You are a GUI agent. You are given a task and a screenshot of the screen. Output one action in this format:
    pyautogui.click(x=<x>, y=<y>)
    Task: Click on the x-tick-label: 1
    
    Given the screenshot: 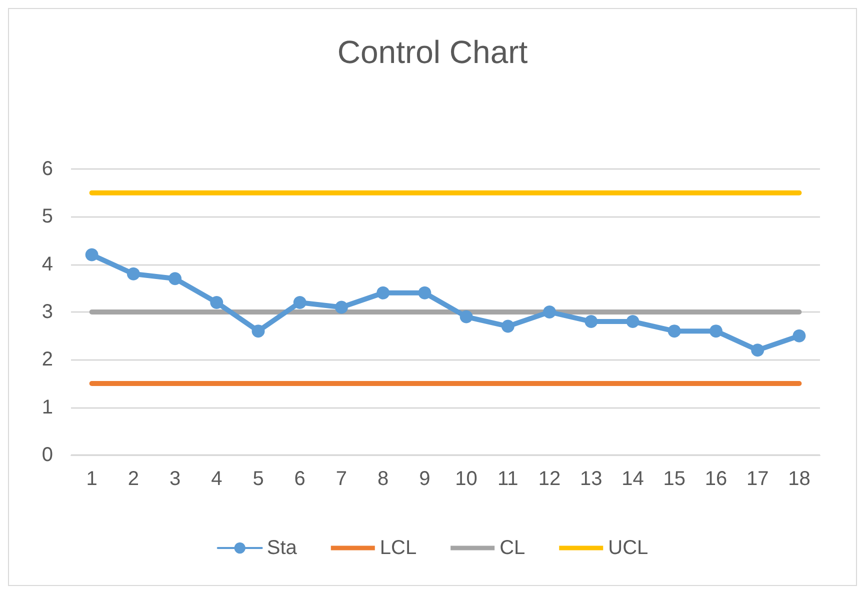 What is the action you would take?
    pyautogui.click(x=92, y=479)
    